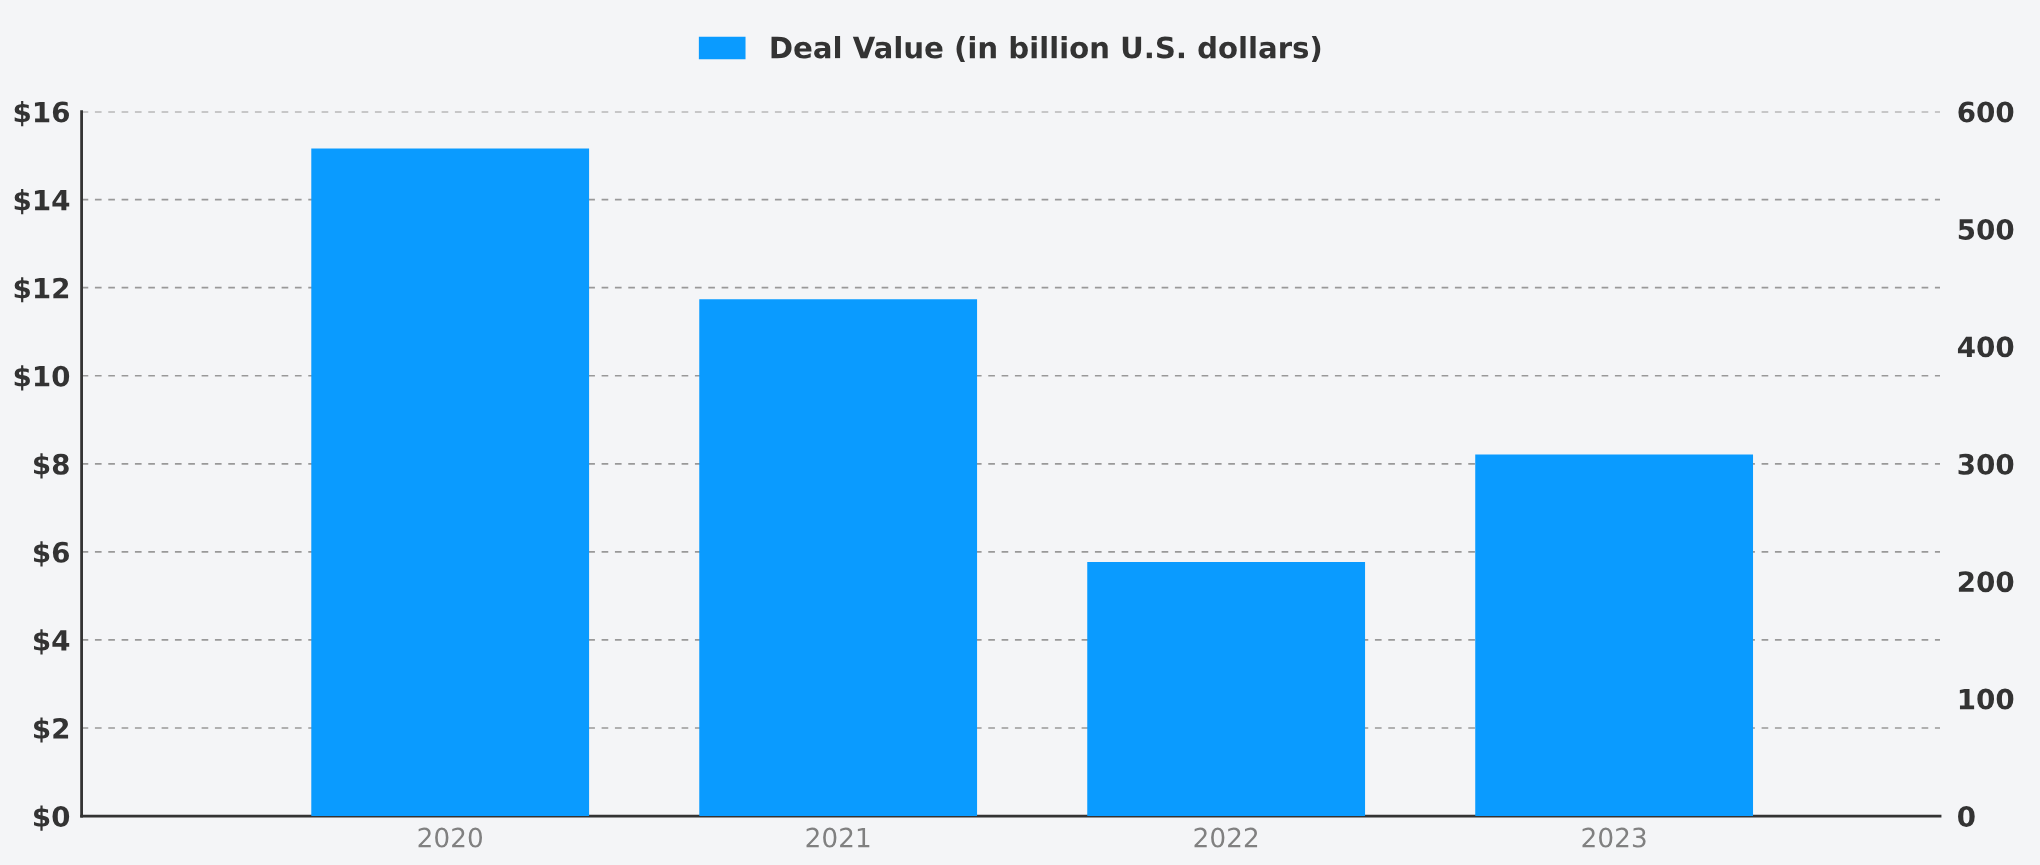 This screenshot has height=865, width=2040. Describe the element at coordinates (1966, 816) in the screenshot. I see `y2-tick-label: 0` at that location.